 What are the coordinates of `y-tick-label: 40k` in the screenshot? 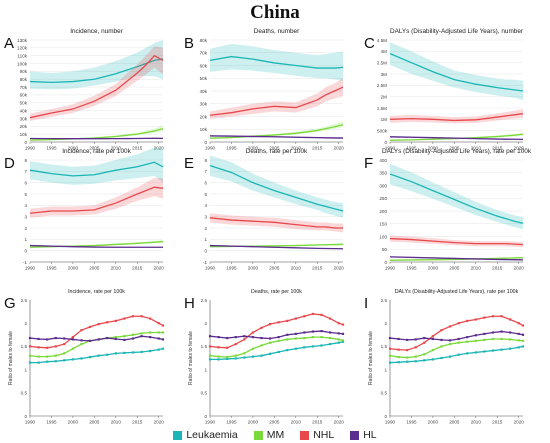 It's located at (24, 110).